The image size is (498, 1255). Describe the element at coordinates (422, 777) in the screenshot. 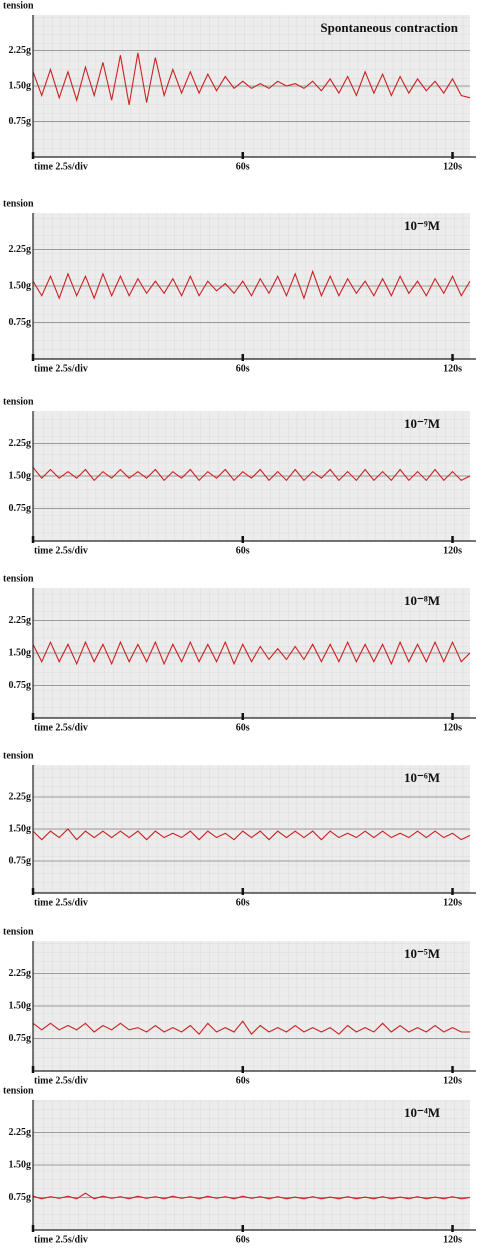

I see `panel-title: 10⁻⁶M` at that location.